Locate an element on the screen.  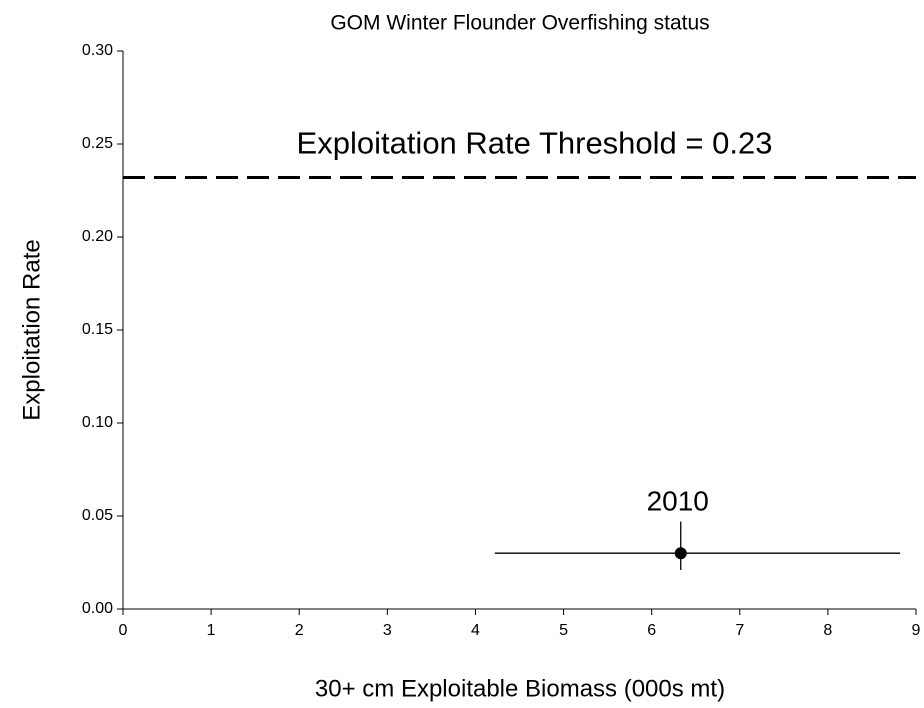
x-tick-label: 8 is located at coordinates (827, 630).